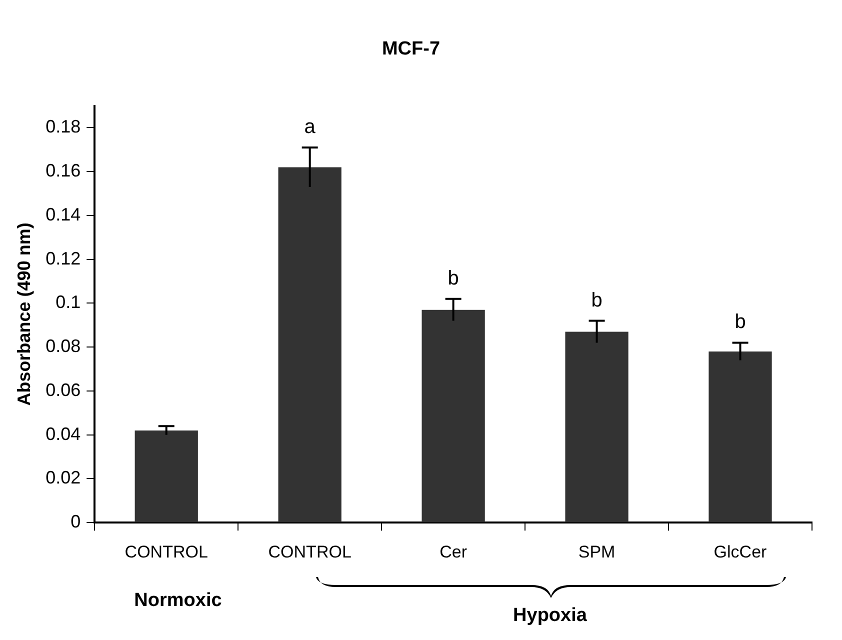 The height and width of the screenshot is (640, 842). I want to click on y-tick-label: 0, so click(75, 522).